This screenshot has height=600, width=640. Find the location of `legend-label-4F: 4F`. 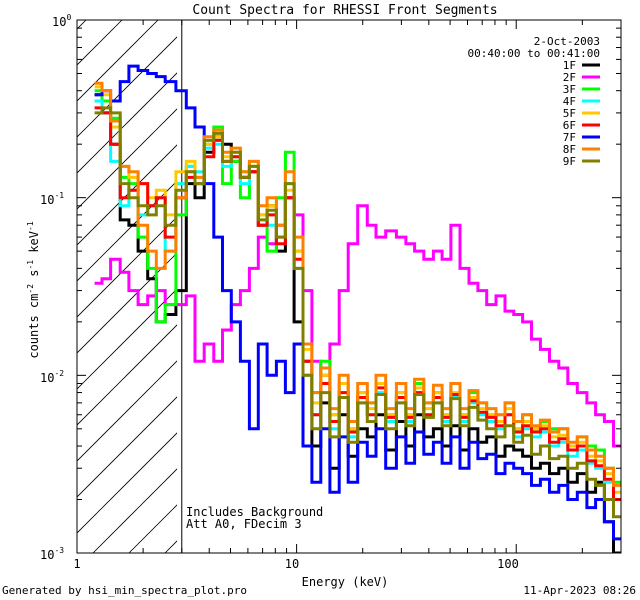

legend-label-4F: 4F is located at coordinates (569, 101).